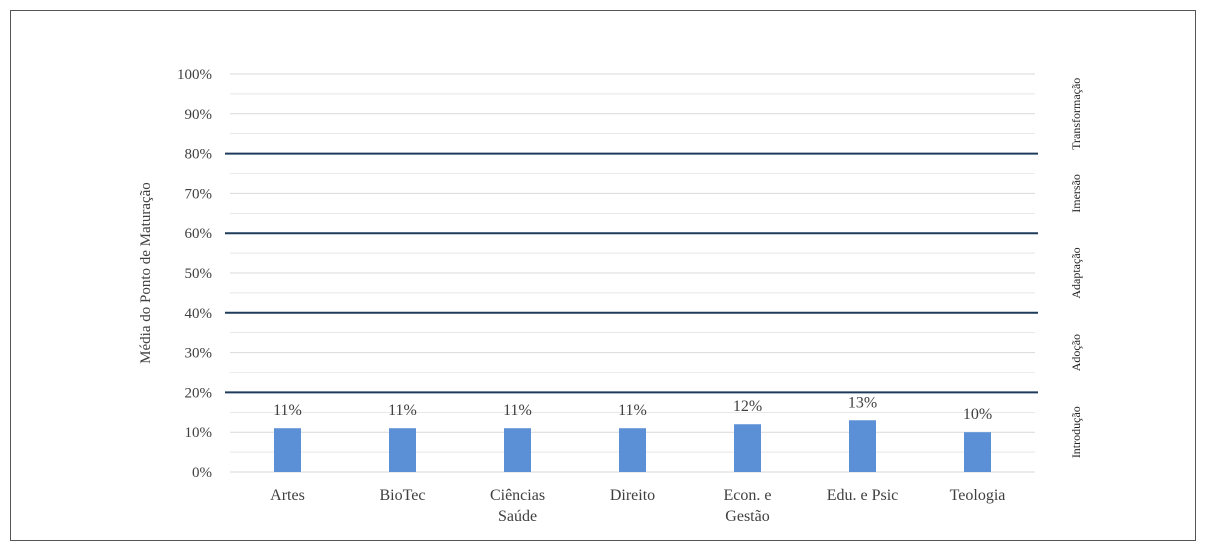  Describe the element at coordinates (199, 314) in the screenshot. I see `y-tick-label: 40%` at that location.